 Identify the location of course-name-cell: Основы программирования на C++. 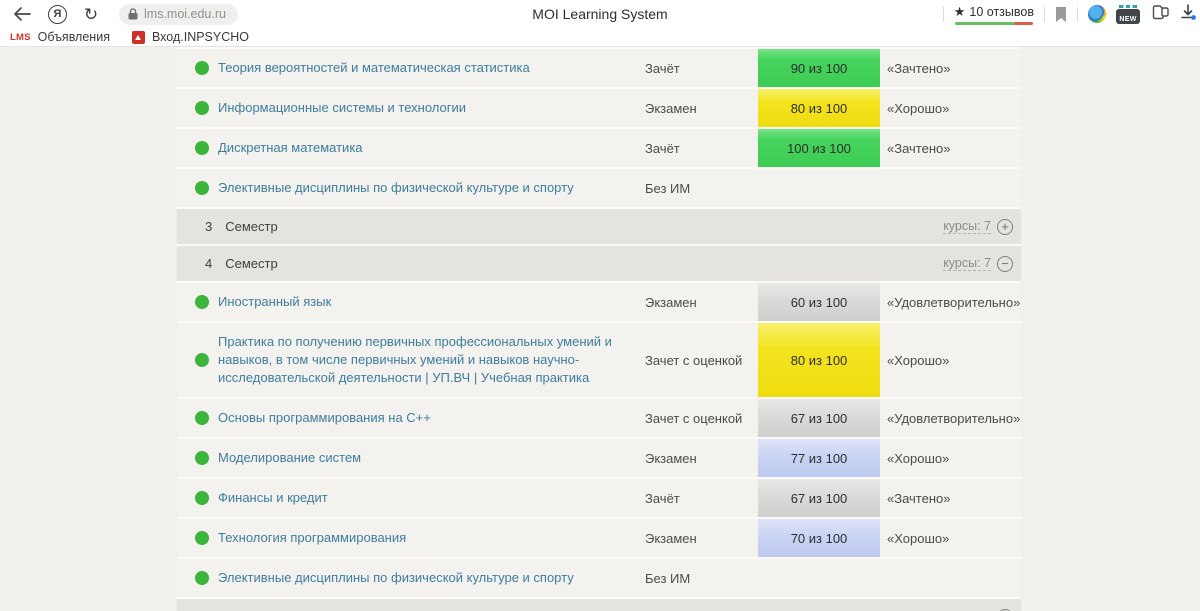
(431, 418).